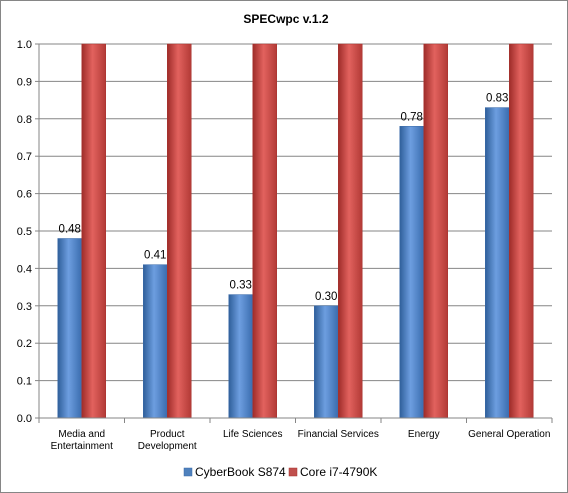 This screenshot has height=493, width=568. What do you see at coordinates (24, 195) in the screenshot?
I see `y-tick-label: 0.6` at bounding box center [24, 195].